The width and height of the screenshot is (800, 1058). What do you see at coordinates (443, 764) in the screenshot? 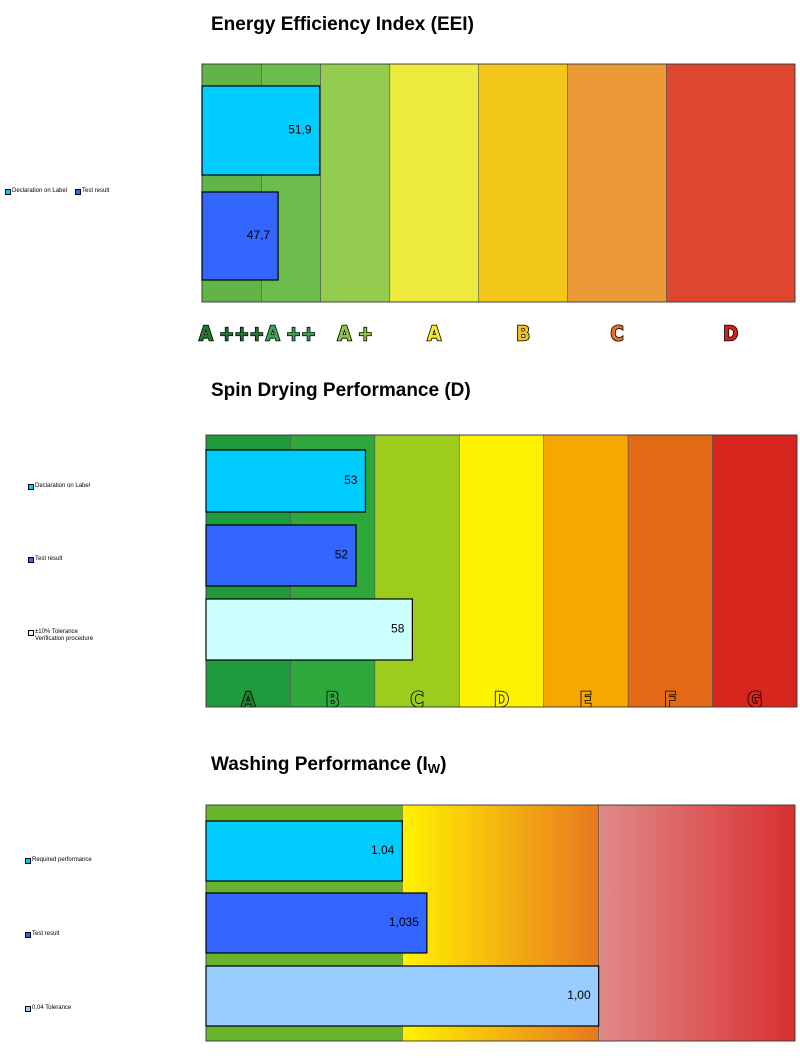
I see `title-suffix: )` at bounding box center [443, 764].